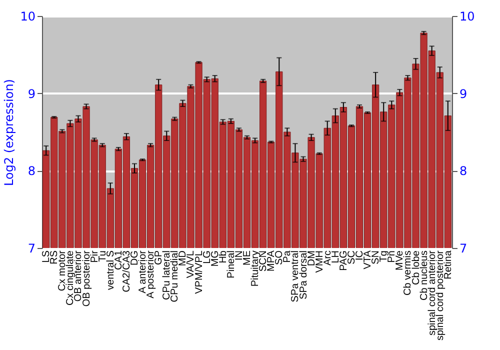 The image size is (500, 350). I want to click on x-tick-label: Tg, so click(384, 256).